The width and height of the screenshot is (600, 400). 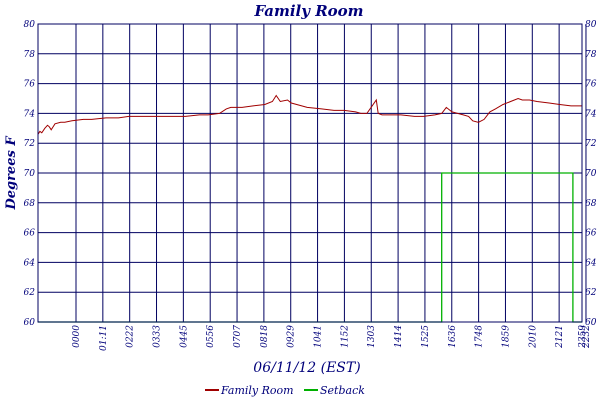 I want to click on y-tick-label-right: 76, so click(x=591, y=85).